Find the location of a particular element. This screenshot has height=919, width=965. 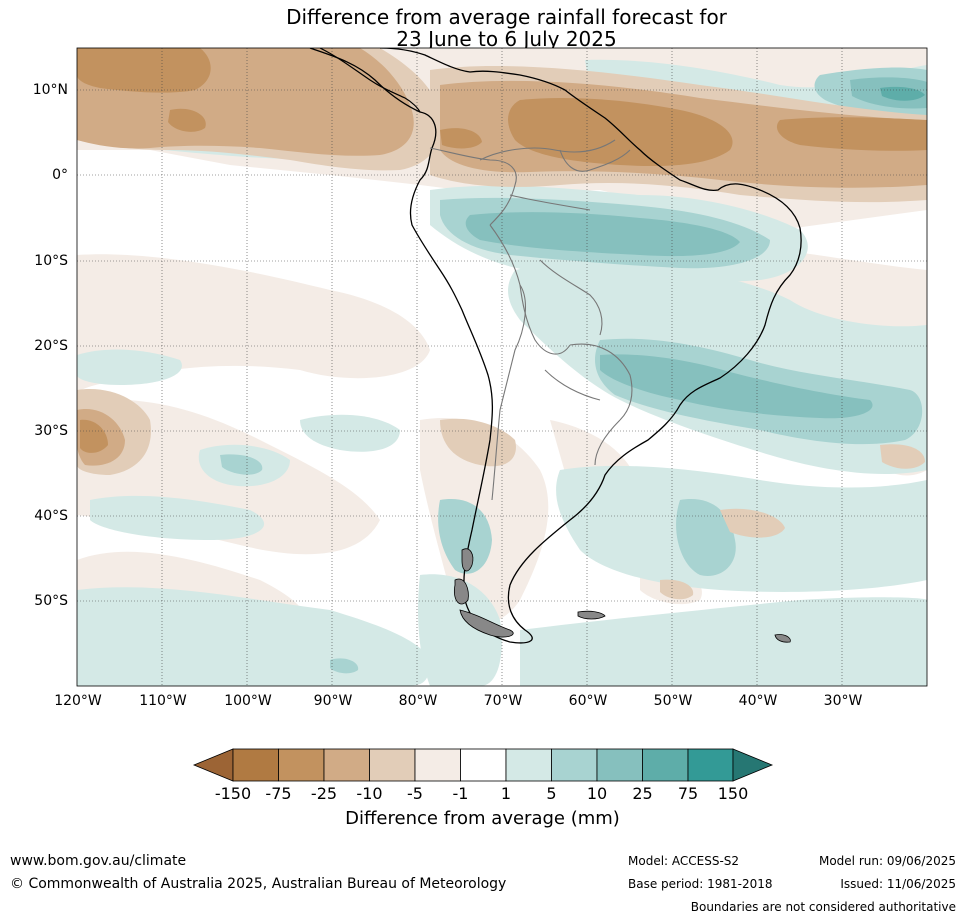

footer-issued: Issued: 11/06/2025 is located at coordinates (898, 884).